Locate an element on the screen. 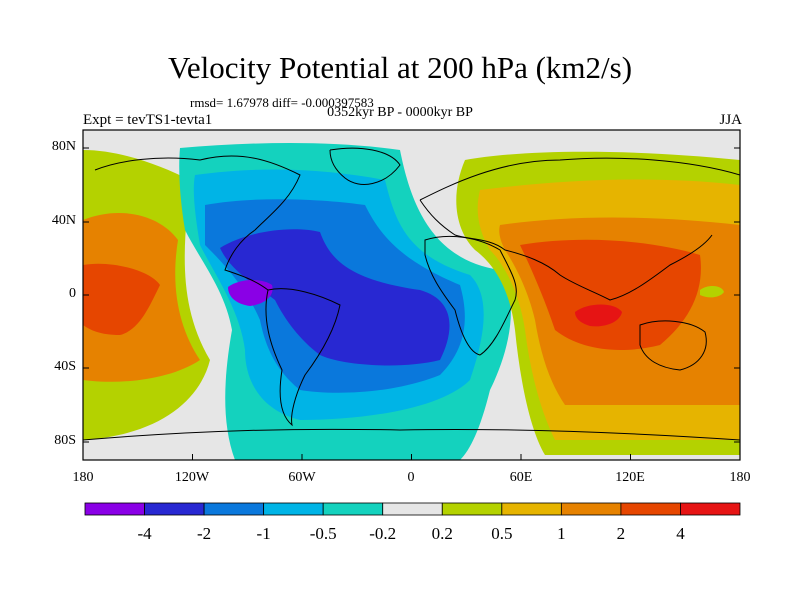  colorbar-label: 0.5 is located at coordinates (502, 533).